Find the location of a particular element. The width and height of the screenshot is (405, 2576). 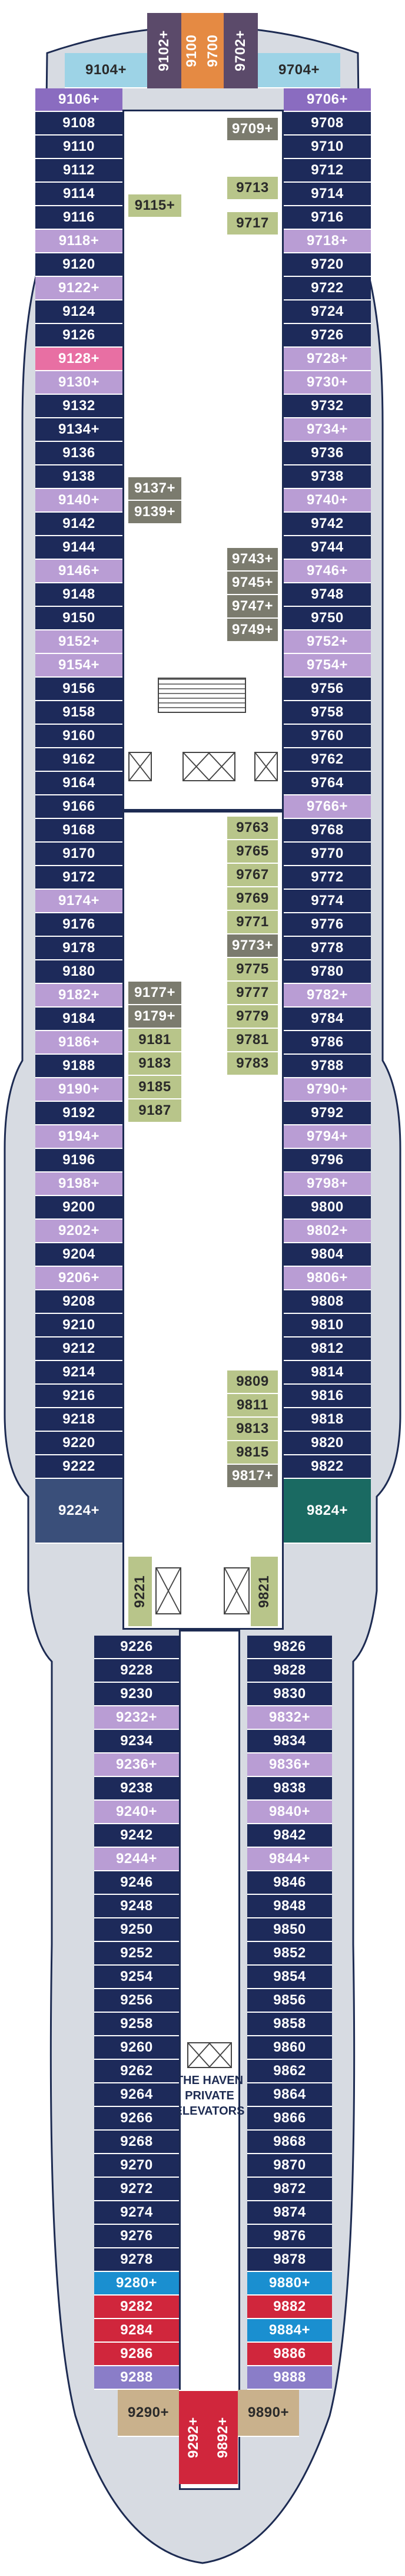

cabin-9142: 9142 is located at coordinates (78, 524).